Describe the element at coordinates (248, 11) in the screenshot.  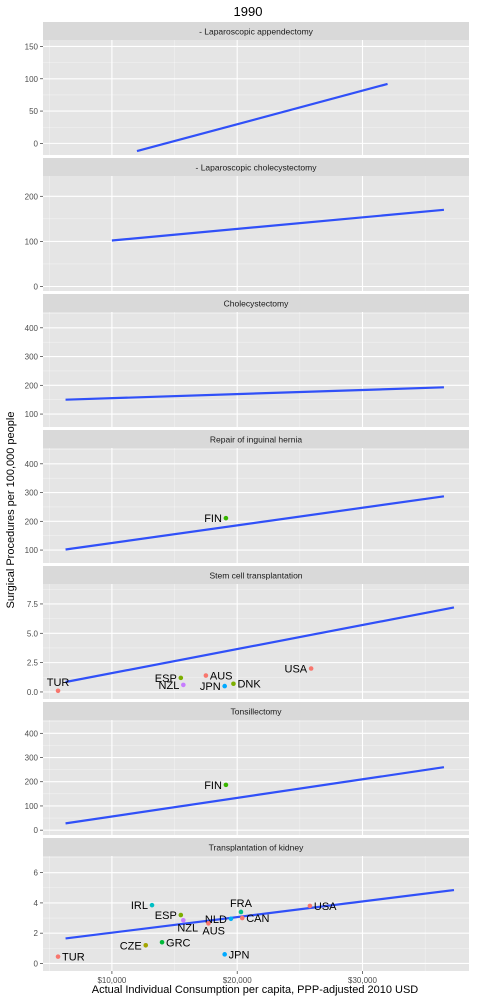
I see `chart-title: 1990` at that location.